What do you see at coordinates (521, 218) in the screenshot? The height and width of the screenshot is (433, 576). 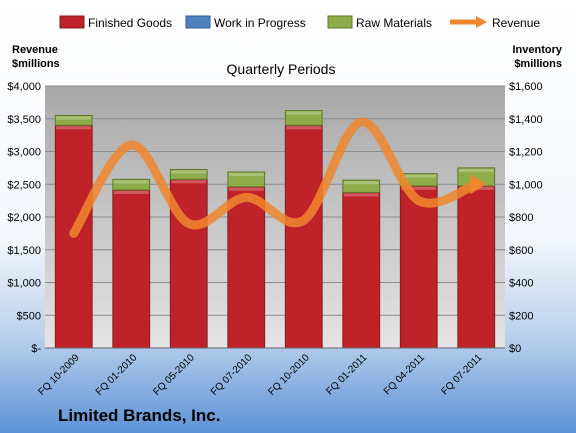 I see `y-tick-right: $800` at bounding box center [521, 218].